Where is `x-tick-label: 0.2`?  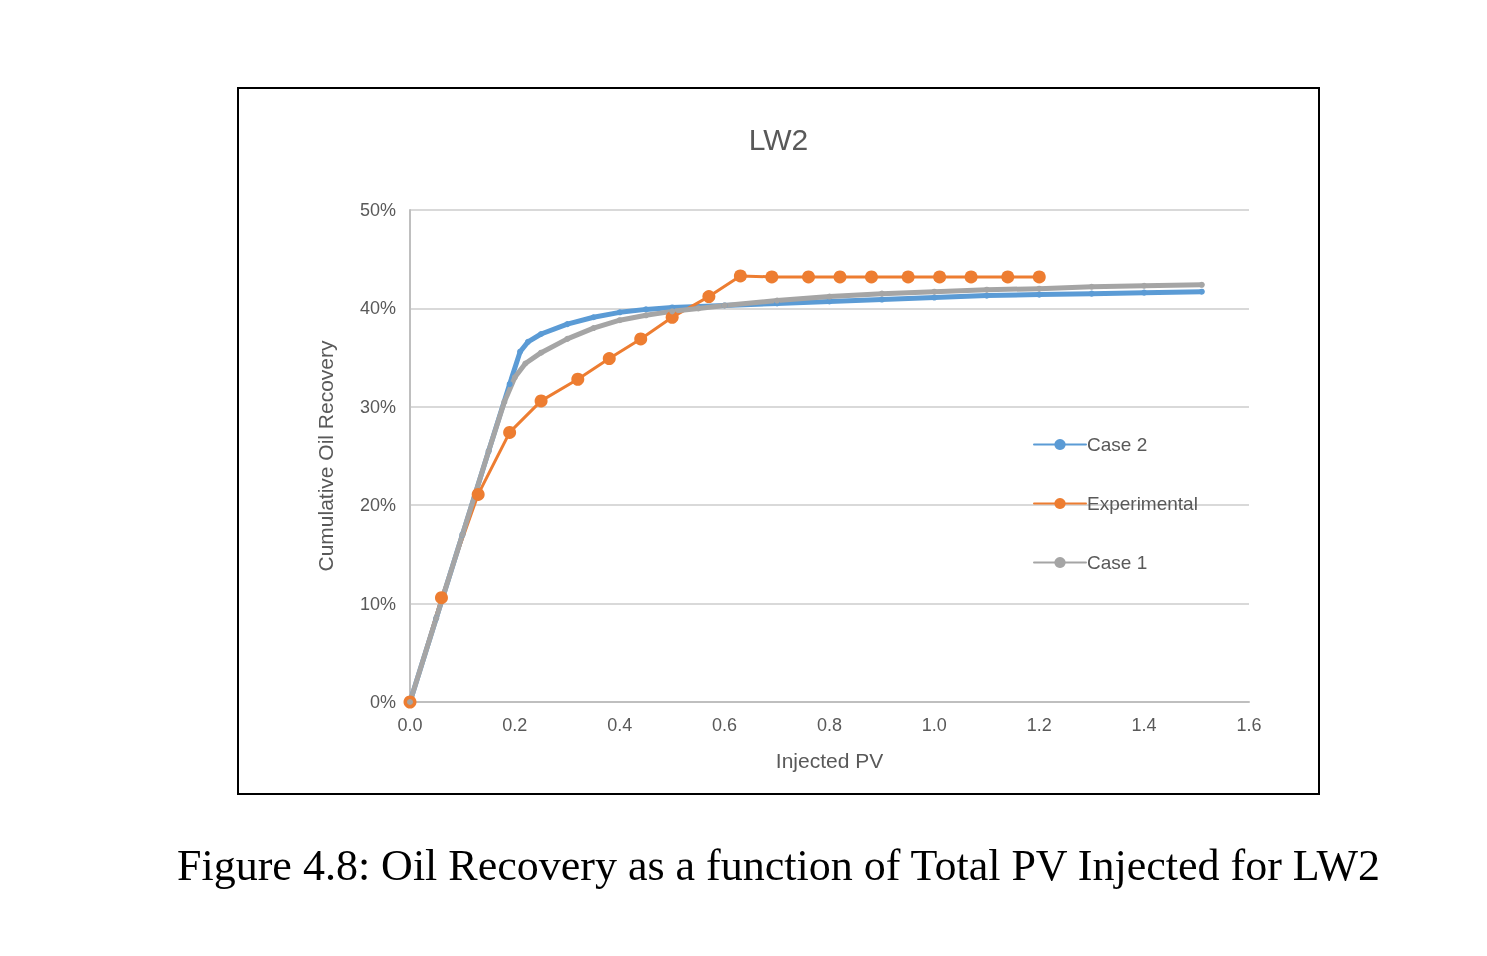 x-tick-label: 0.2 is located at coordinates (515, 725).